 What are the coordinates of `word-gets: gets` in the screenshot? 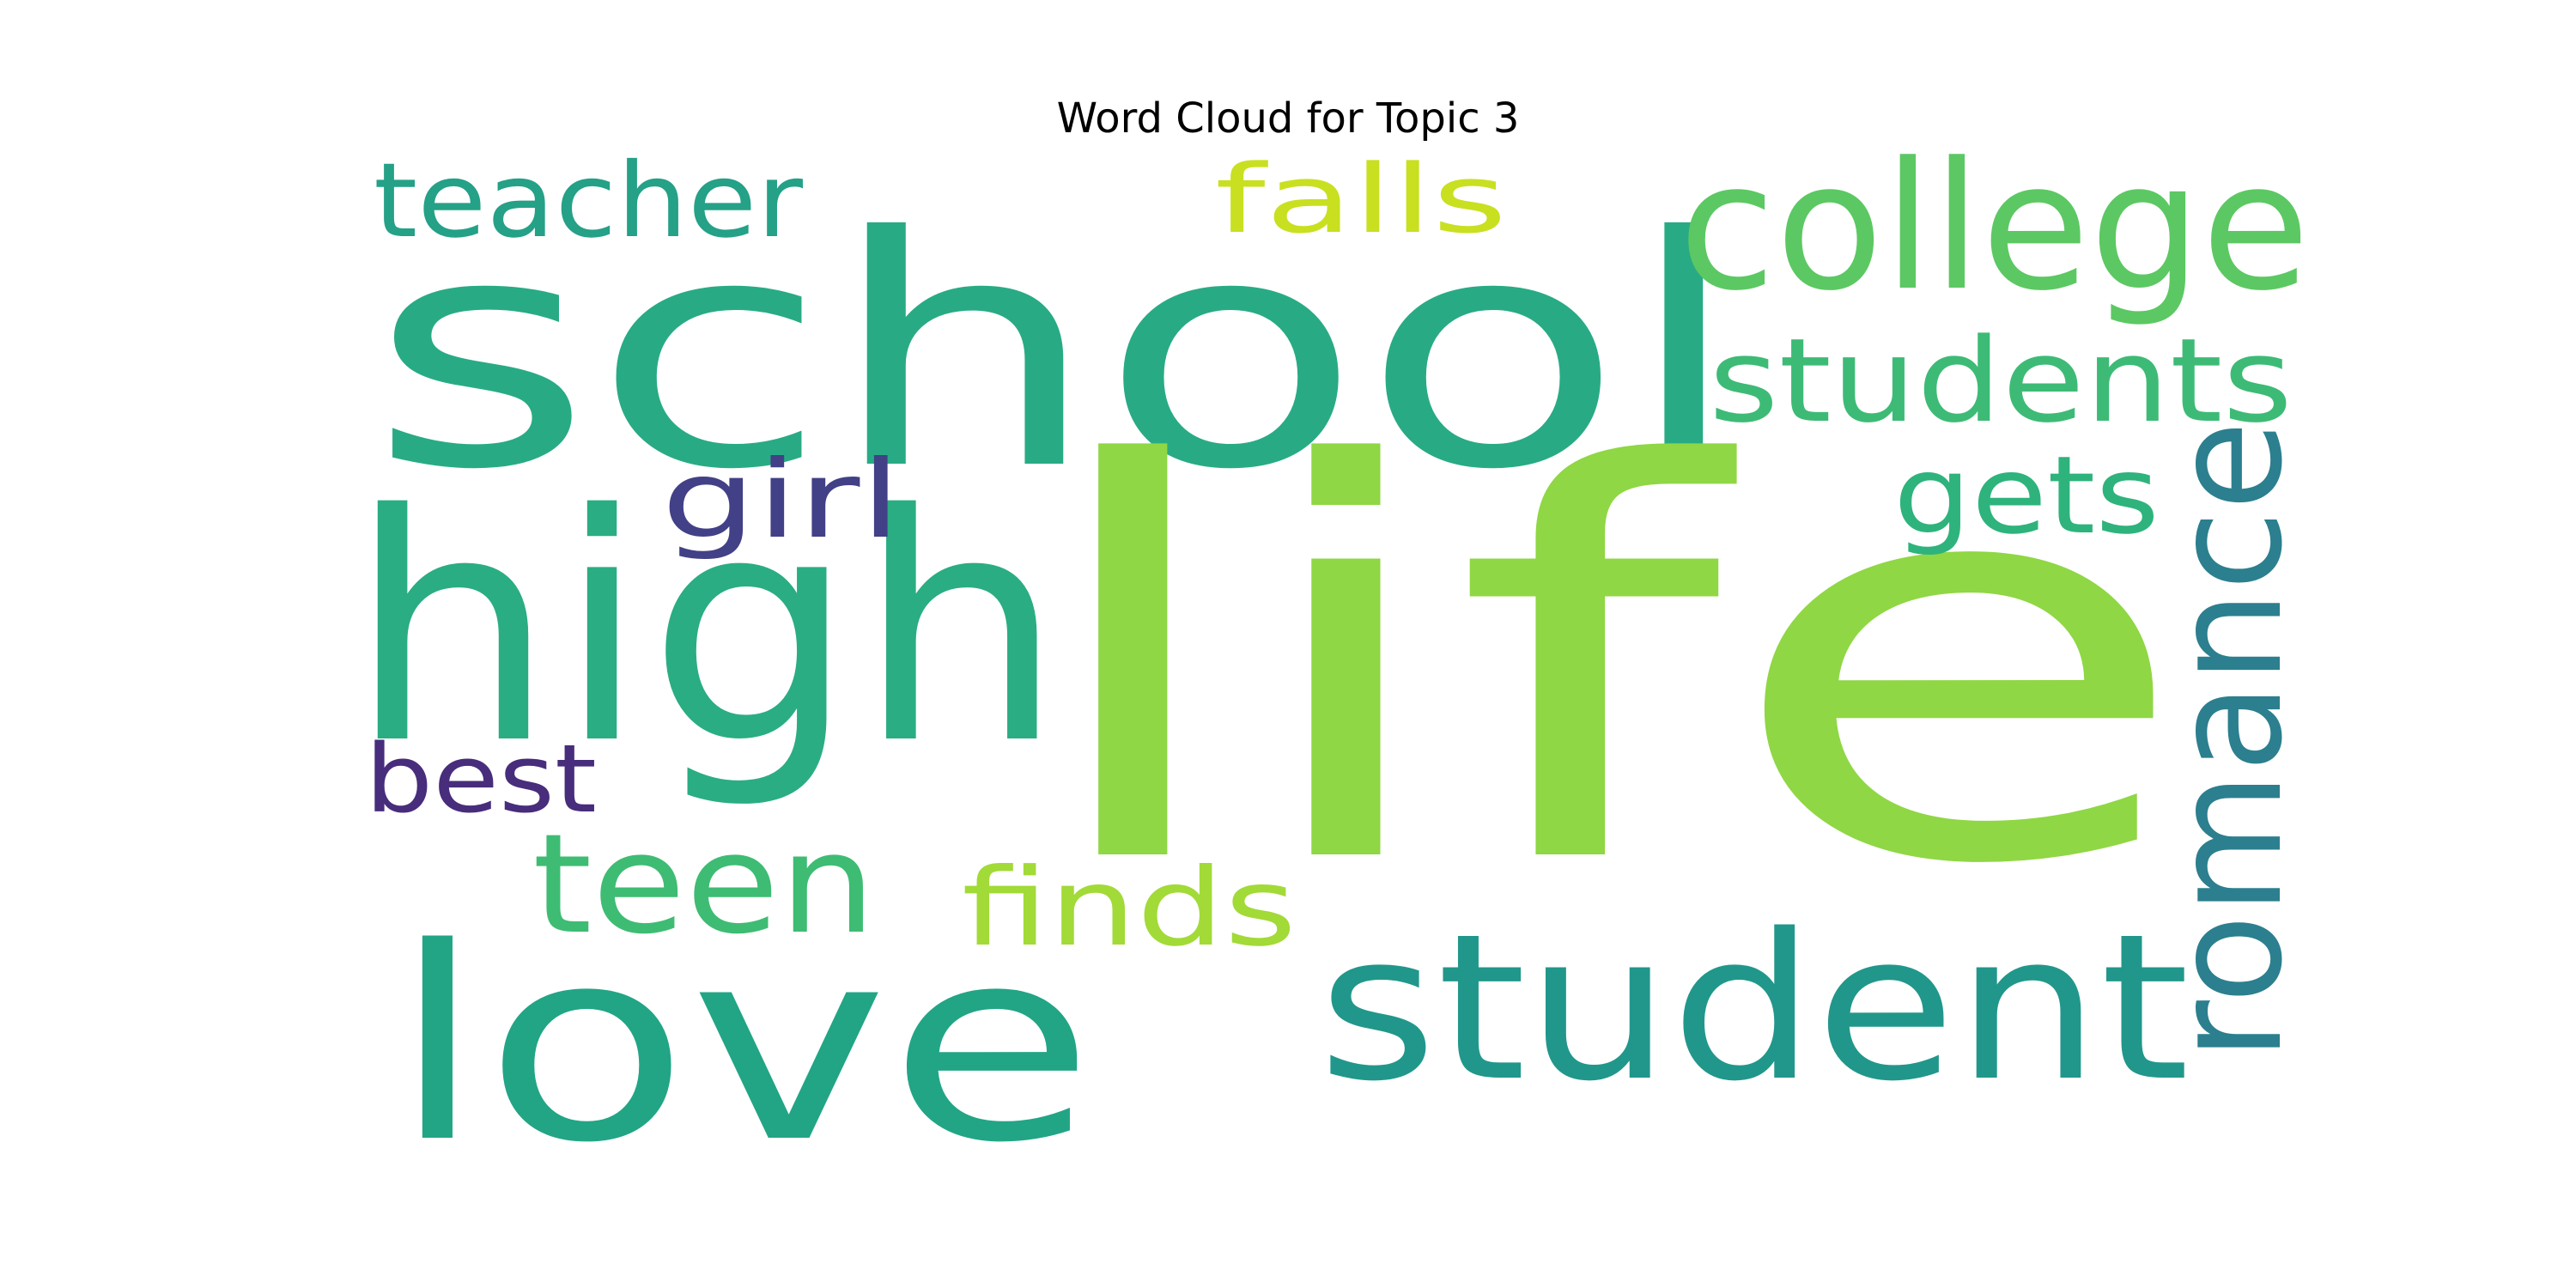 It's located at (2026, 496).